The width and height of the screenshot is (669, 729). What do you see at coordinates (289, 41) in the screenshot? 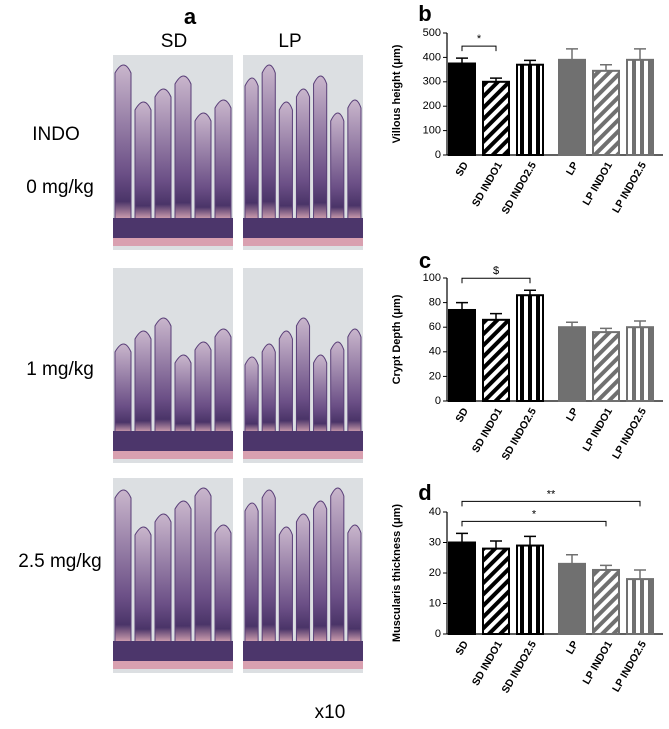
I see `column-label: LP` at bounding box center [289, 41].